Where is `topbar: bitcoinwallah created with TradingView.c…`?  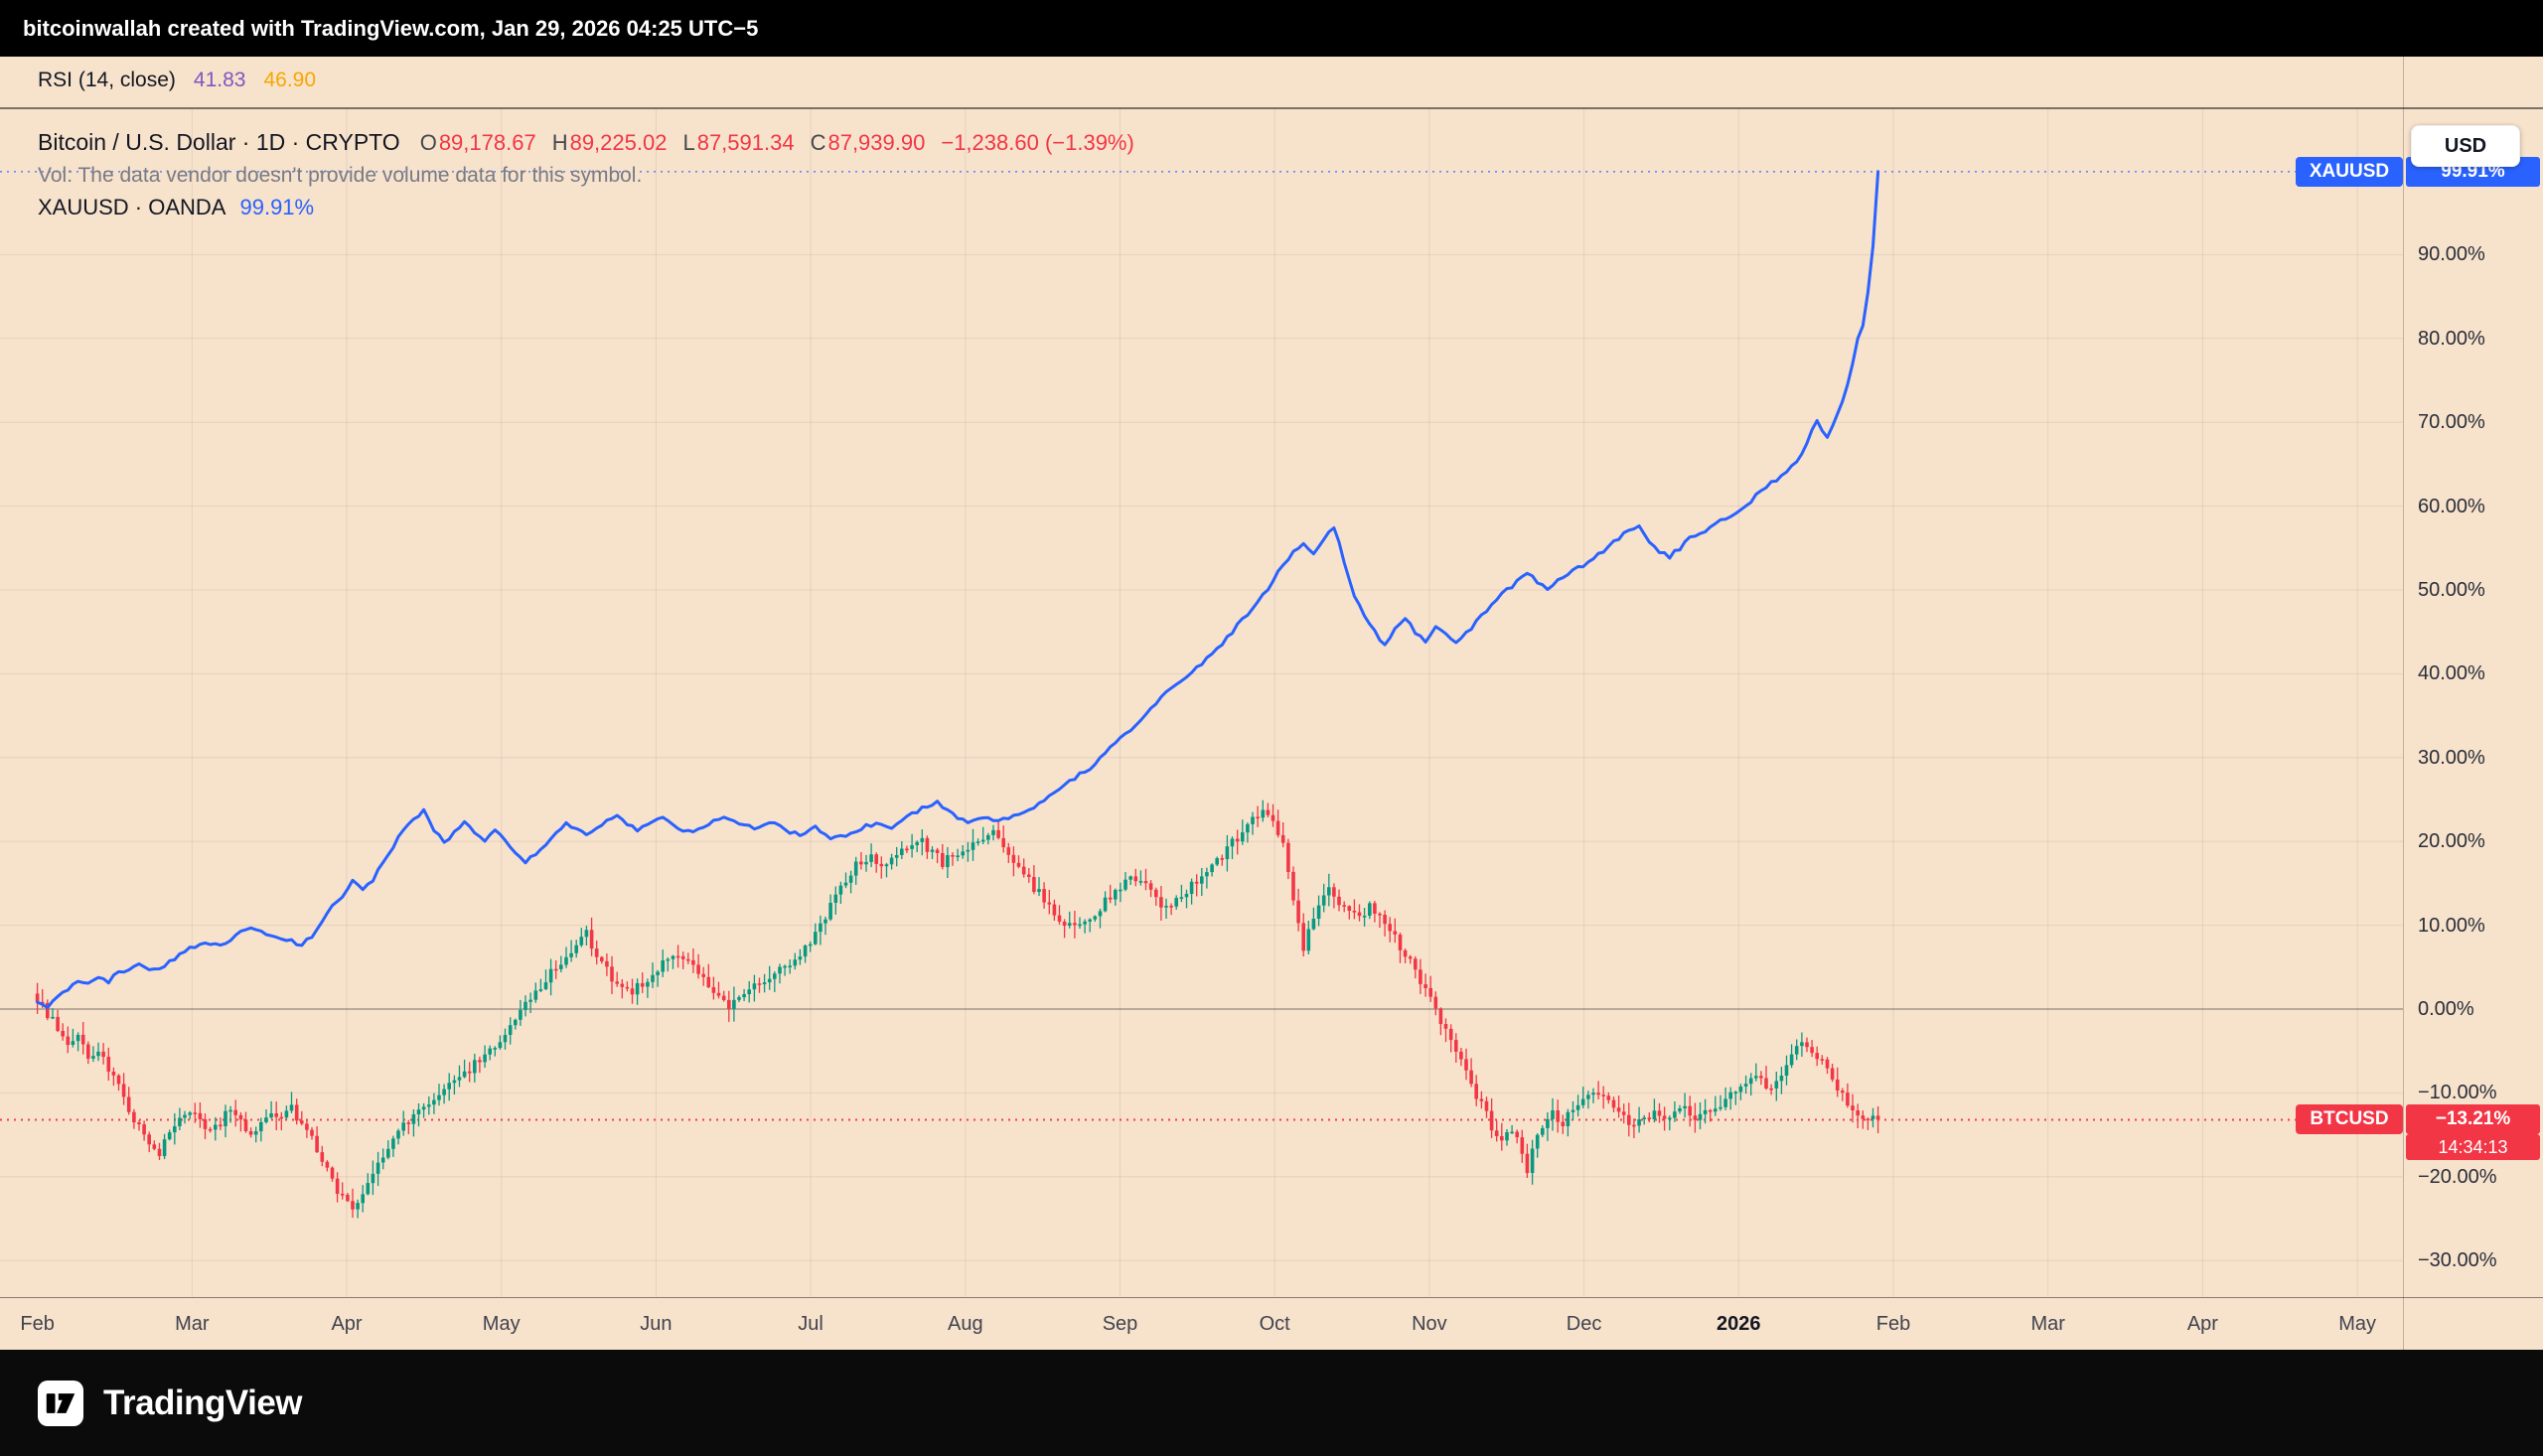 topbar: bitcoinwallah created with TradingView.c… is located at coordinates (1271, 29).